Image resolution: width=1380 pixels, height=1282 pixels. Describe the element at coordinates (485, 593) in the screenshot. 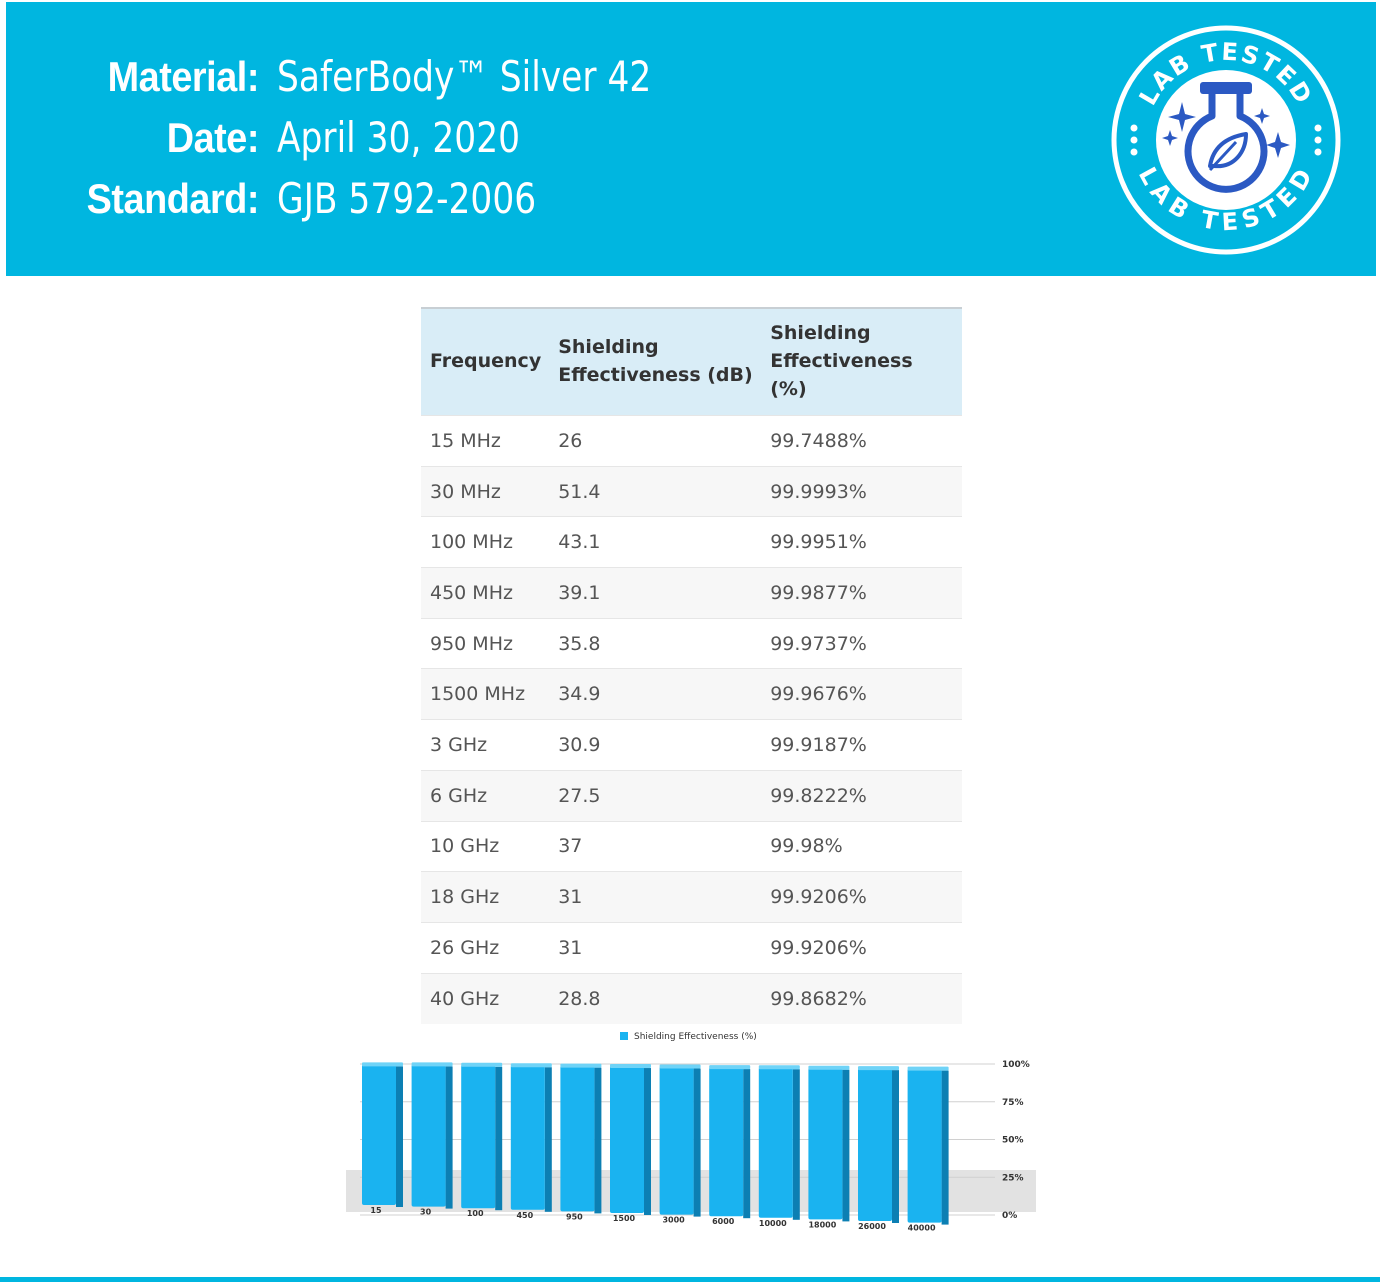

I see `cell-frequency: 450 MHz` at that location.